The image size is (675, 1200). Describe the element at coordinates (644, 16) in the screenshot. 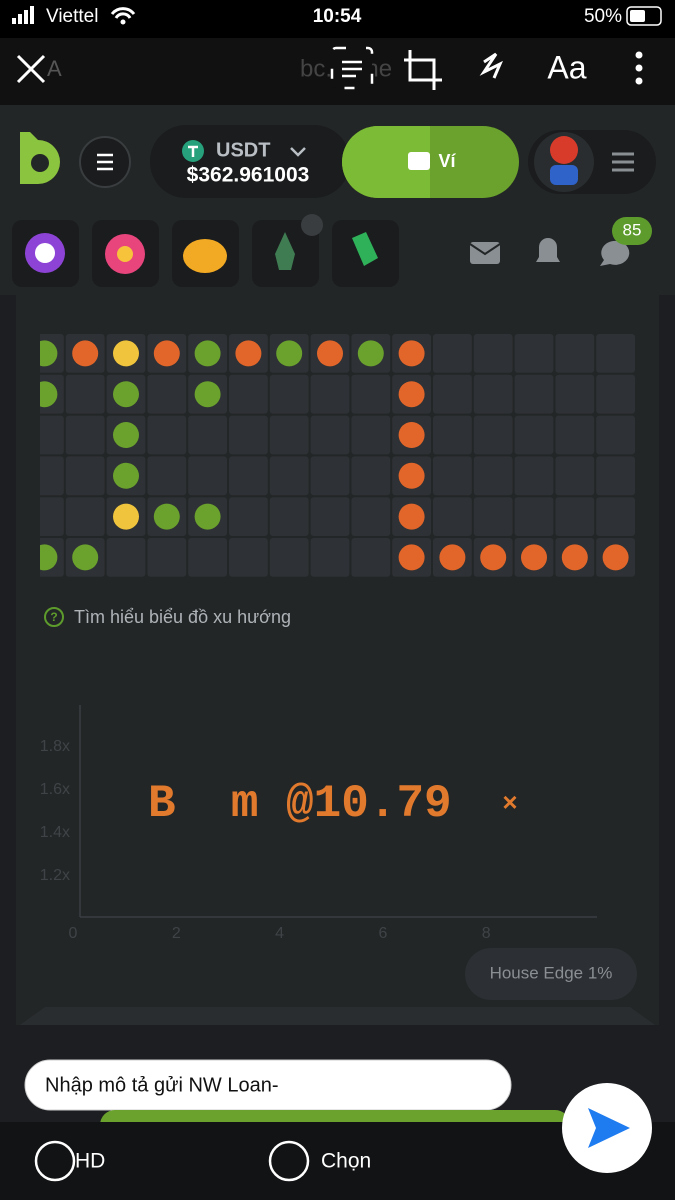

I see `battery` at that location.